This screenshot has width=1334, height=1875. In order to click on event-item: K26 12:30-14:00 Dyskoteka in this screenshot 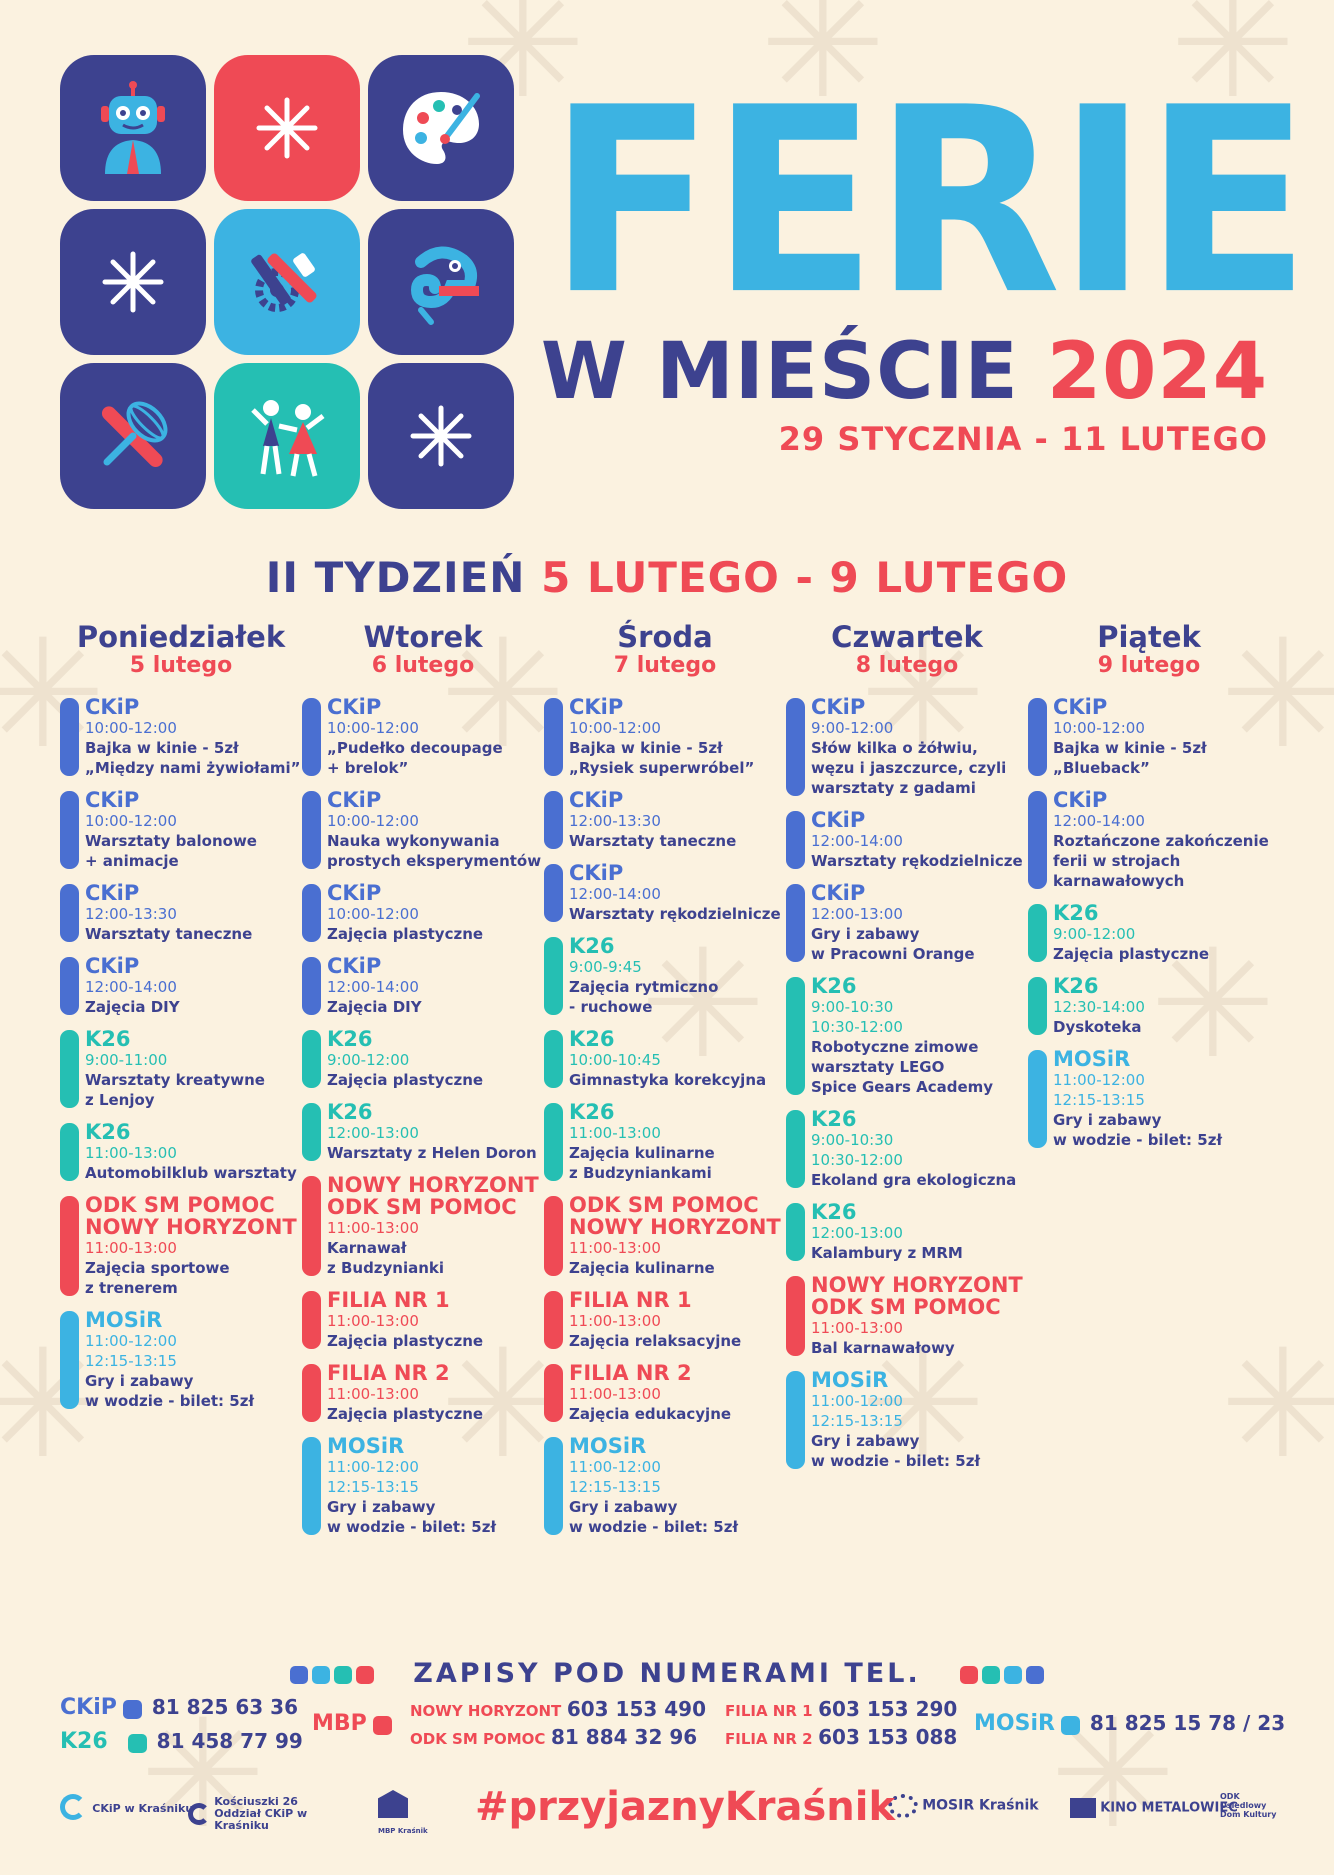, I will do `click(1149, 1006)`.